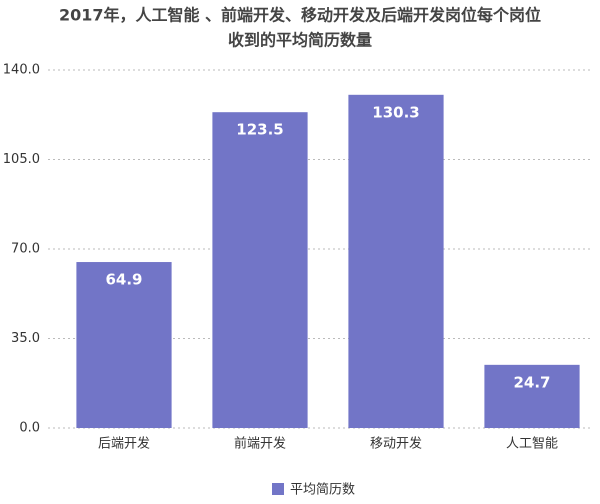  What do you see at coordinates (260, 444) in the screenshot?
I see `x-tick-label: 前端开发` at bounding box center [260, 444].